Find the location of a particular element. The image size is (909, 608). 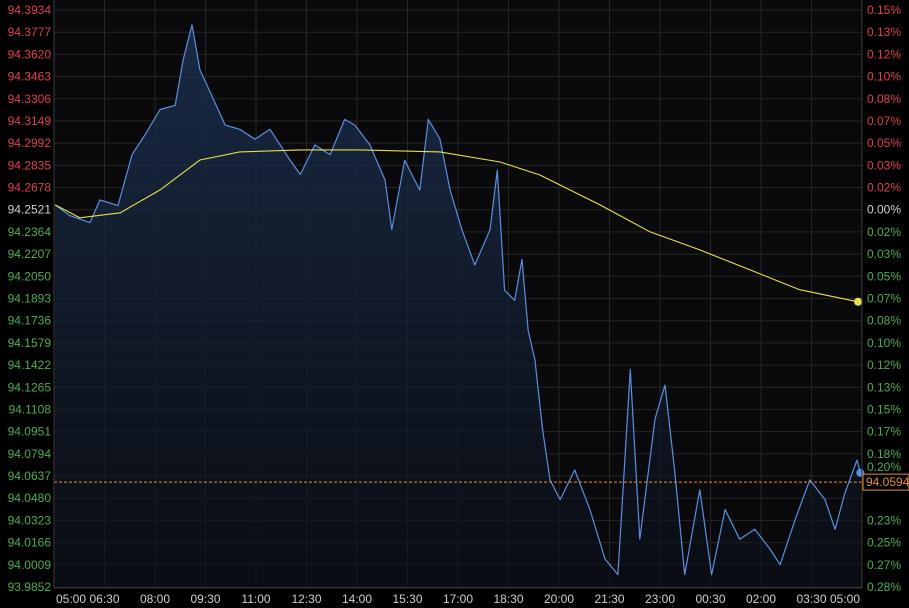

y-tick-label: 94.1108 is located at coordinates (30, 409).